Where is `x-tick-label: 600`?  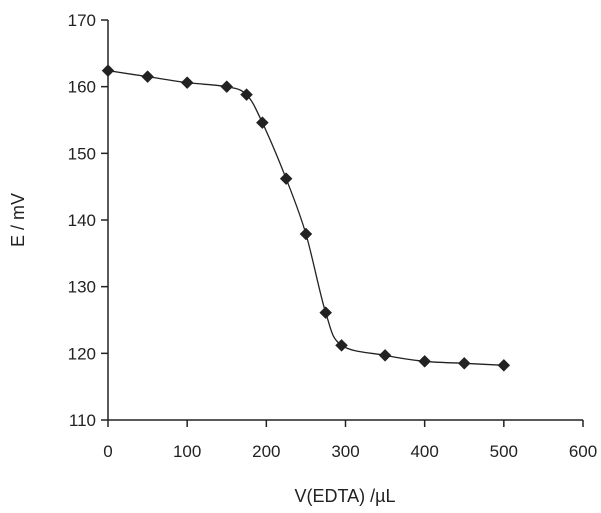 x-tick-label: 600 is located at coordinates (583, 451).